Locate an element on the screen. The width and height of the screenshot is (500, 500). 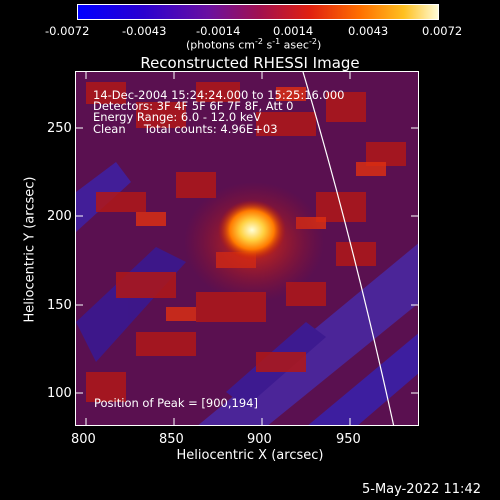
x-axis-label: Heliocentric X (arcsec) is located at coordinates (250, 455).